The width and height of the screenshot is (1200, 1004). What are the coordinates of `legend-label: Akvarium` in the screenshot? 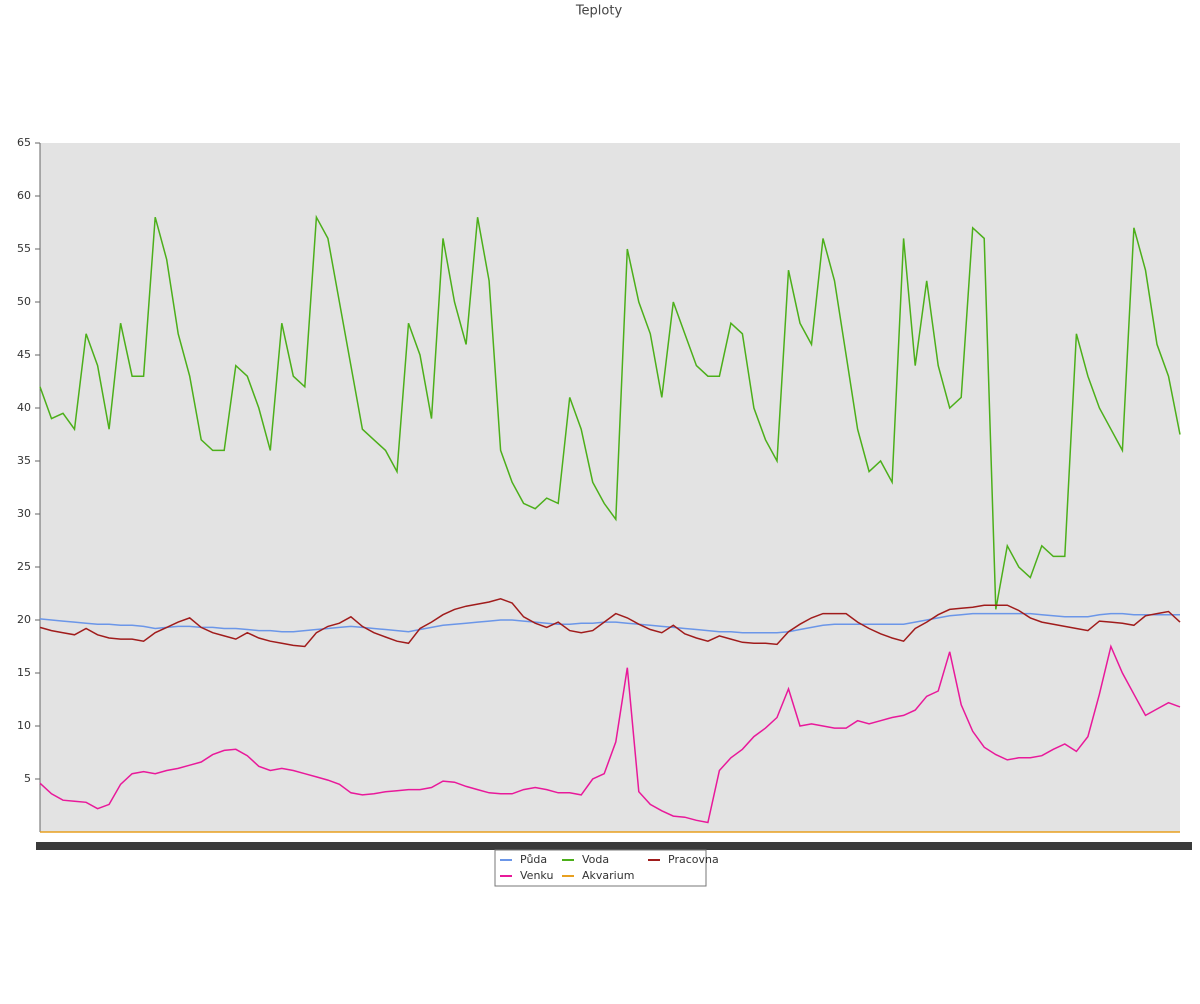 It's located at (608, 875).